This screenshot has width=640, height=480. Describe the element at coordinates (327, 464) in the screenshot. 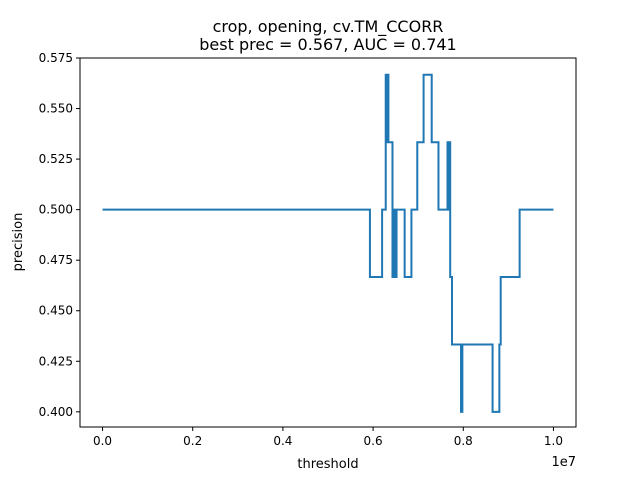

I see `x-axis-label: threshold` at that location.